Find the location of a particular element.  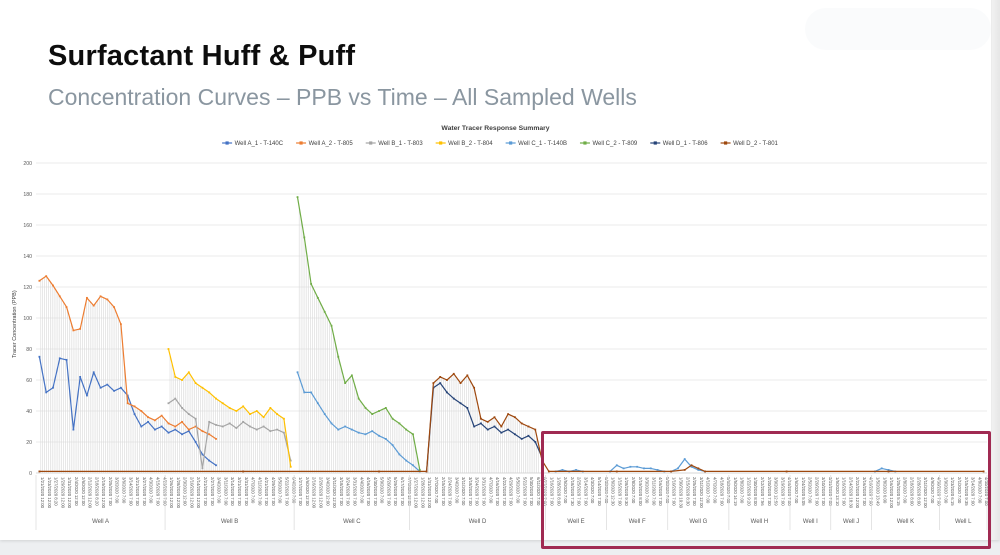

y-axis-tick-label: 40 is located at coordinates (29, 412).